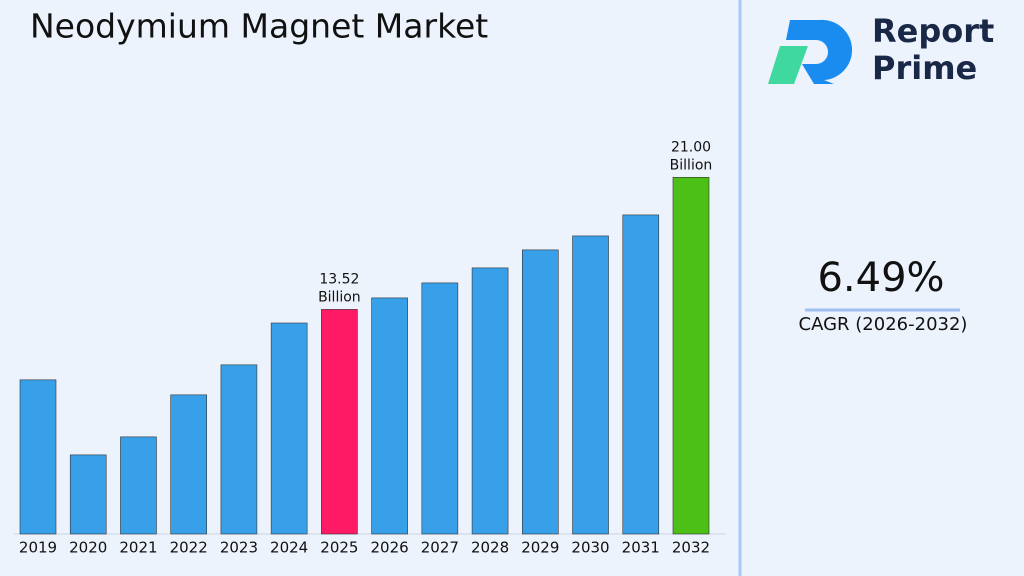 This screenshot has width=1024, height=576. I want to click on x-tick-label: 2031, so click(641, 548).